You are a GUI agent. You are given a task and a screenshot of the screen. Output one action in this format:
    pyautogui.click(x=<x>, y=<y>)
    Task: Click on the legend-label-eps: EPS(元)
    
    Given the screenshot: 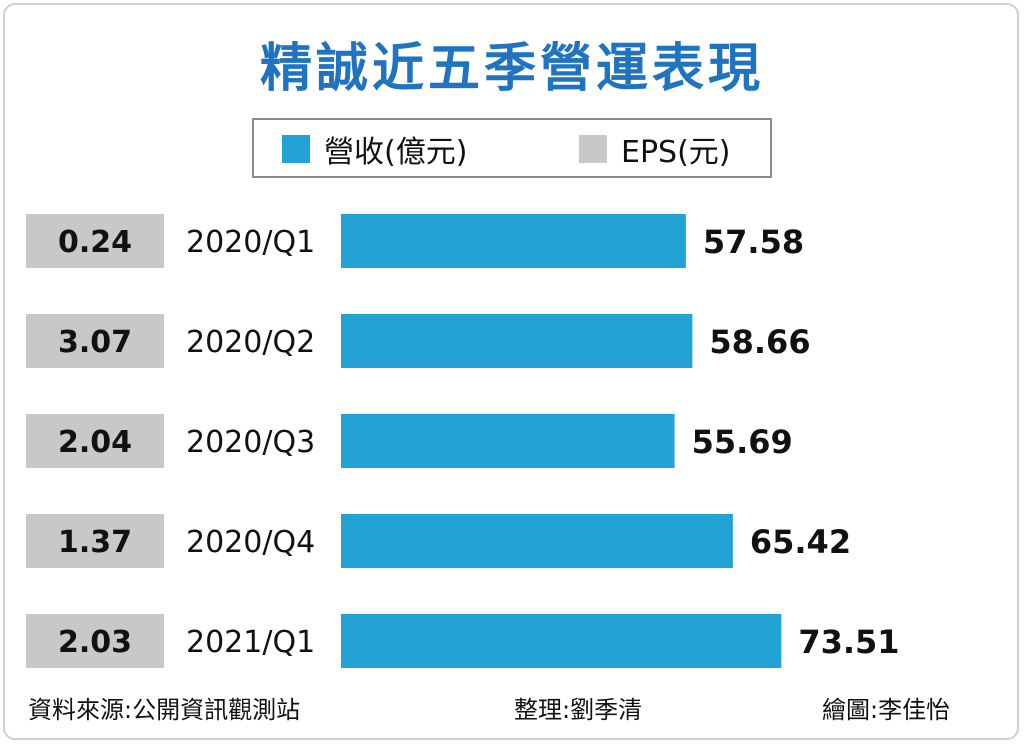 What is the action you would take?
    pyautogui.click(x=676, y=152)
    